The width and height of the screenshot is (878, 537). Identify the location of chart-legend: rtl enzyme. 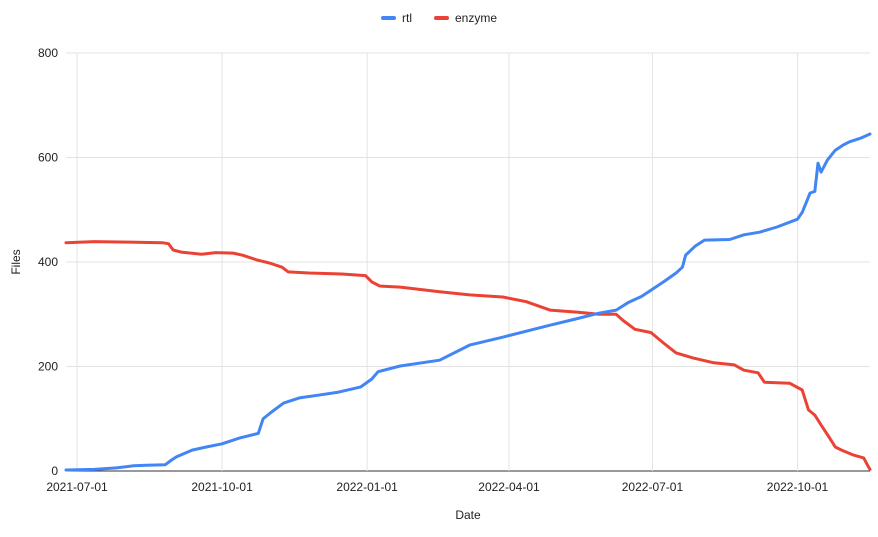
(439, 18).